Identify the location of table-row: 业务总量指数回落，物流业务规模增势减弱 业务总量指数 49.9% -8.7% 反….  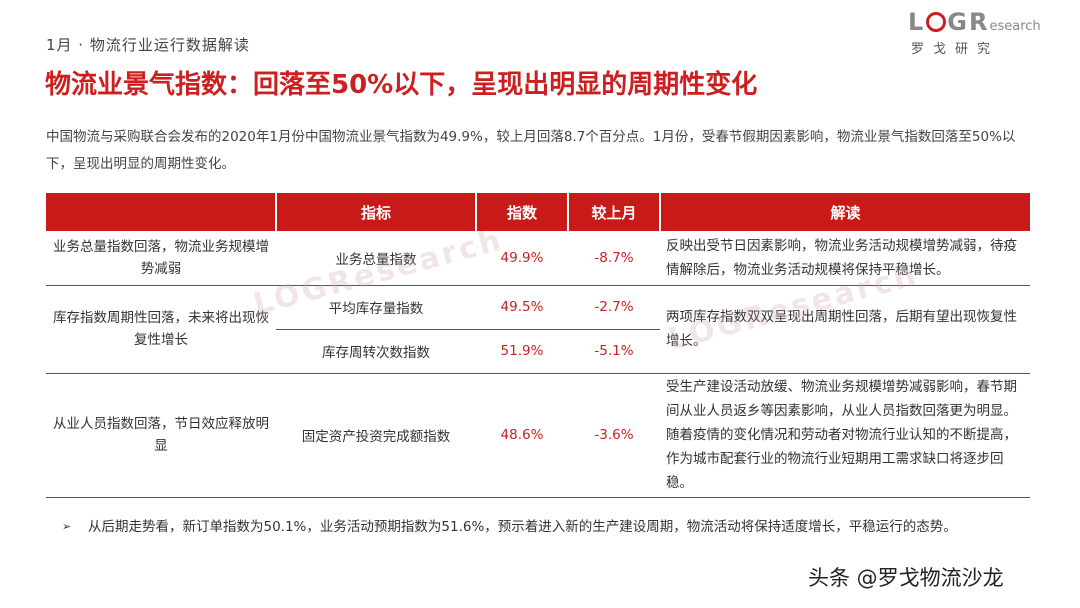
(538, 258).